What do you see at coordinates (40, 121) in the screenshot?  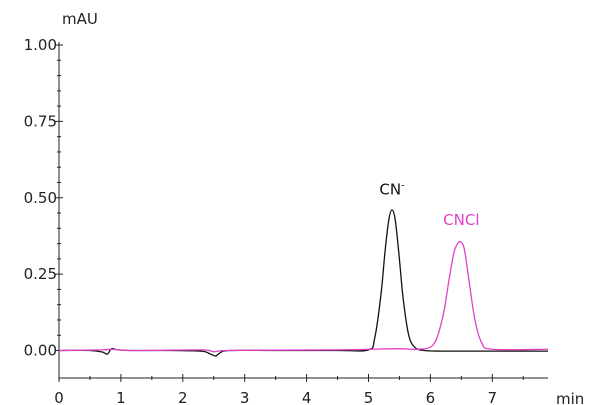 I see `y-tick-label: 0.75` at bounding box center [40, 121].